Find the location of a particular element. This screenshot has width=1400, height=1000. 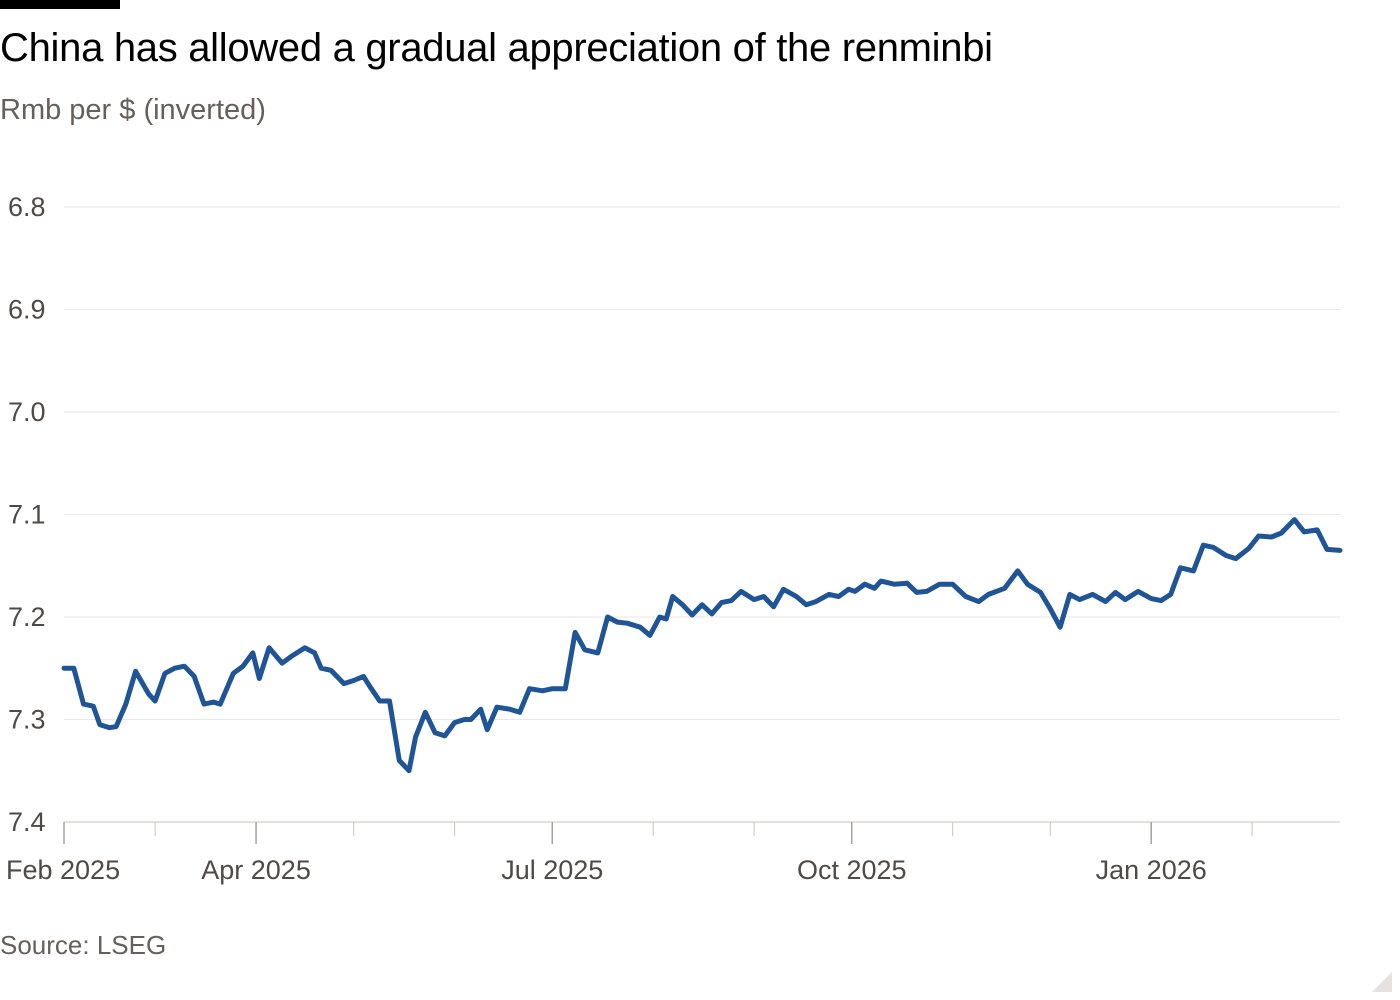

brand-top-bar is located at coordinates (60, 4).